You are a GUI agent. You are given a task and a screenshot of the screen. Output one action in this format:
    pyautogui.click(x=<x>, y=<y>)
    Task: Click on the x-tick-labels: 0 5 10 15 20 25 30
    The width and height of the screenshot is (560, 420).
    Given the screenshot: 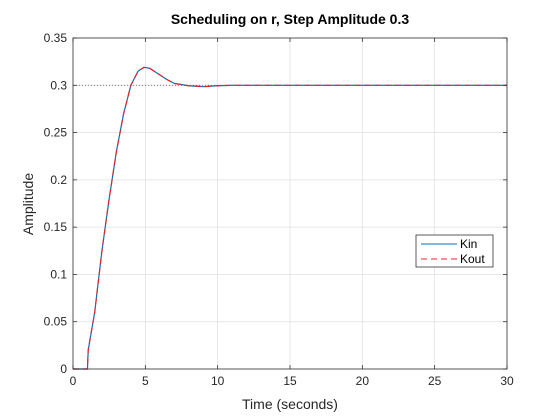 What is the action you would take?
    pyautogui.click(x=292, y=381)
    